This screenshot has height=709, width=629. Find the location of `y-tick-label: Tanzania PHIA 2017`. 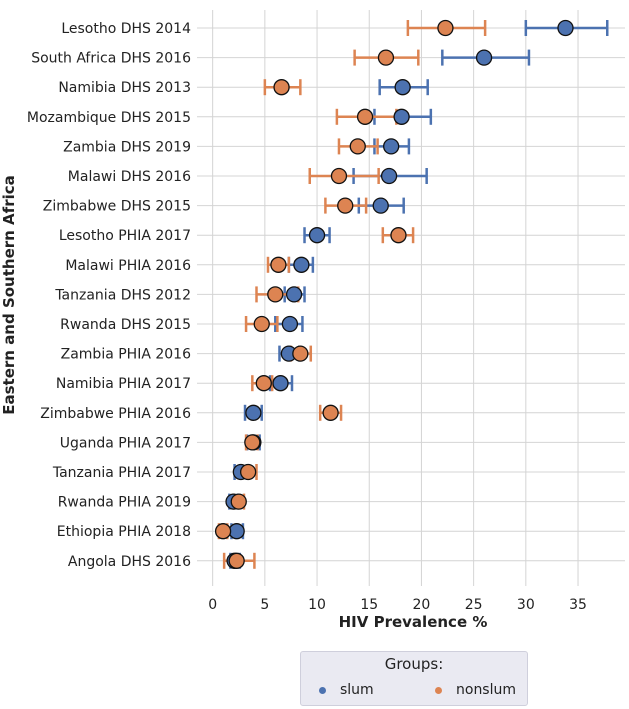

y-tick-label: Tanzania PHIA 2017 is located at coordinates (121, 473).